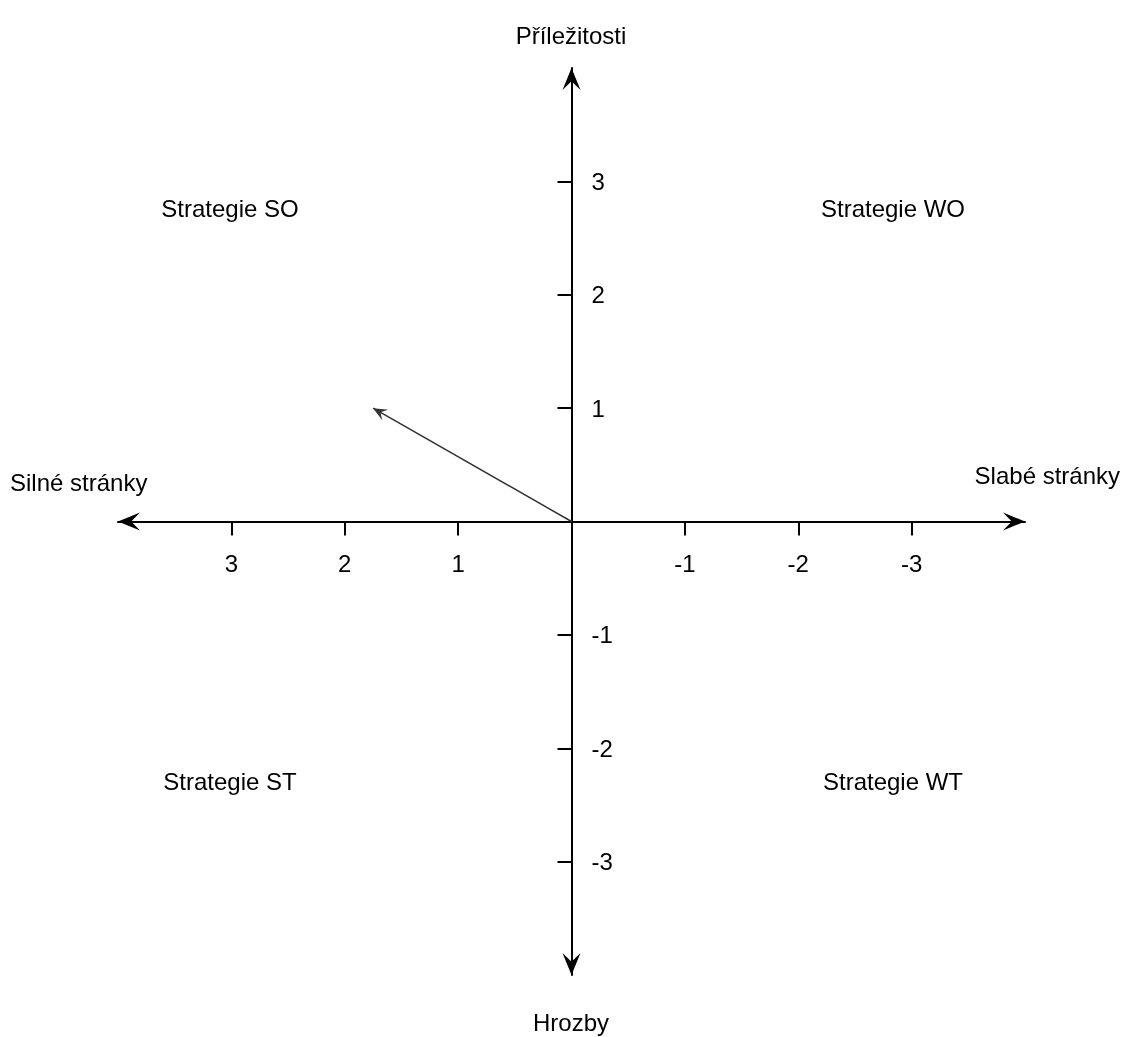 Image resolution: width=1128 pixels, height=1037 pixels. What do you see at coordinates (602, 862) in the screenshot?
I see `y-tick-label: -3` at bounding box center [602, 862].